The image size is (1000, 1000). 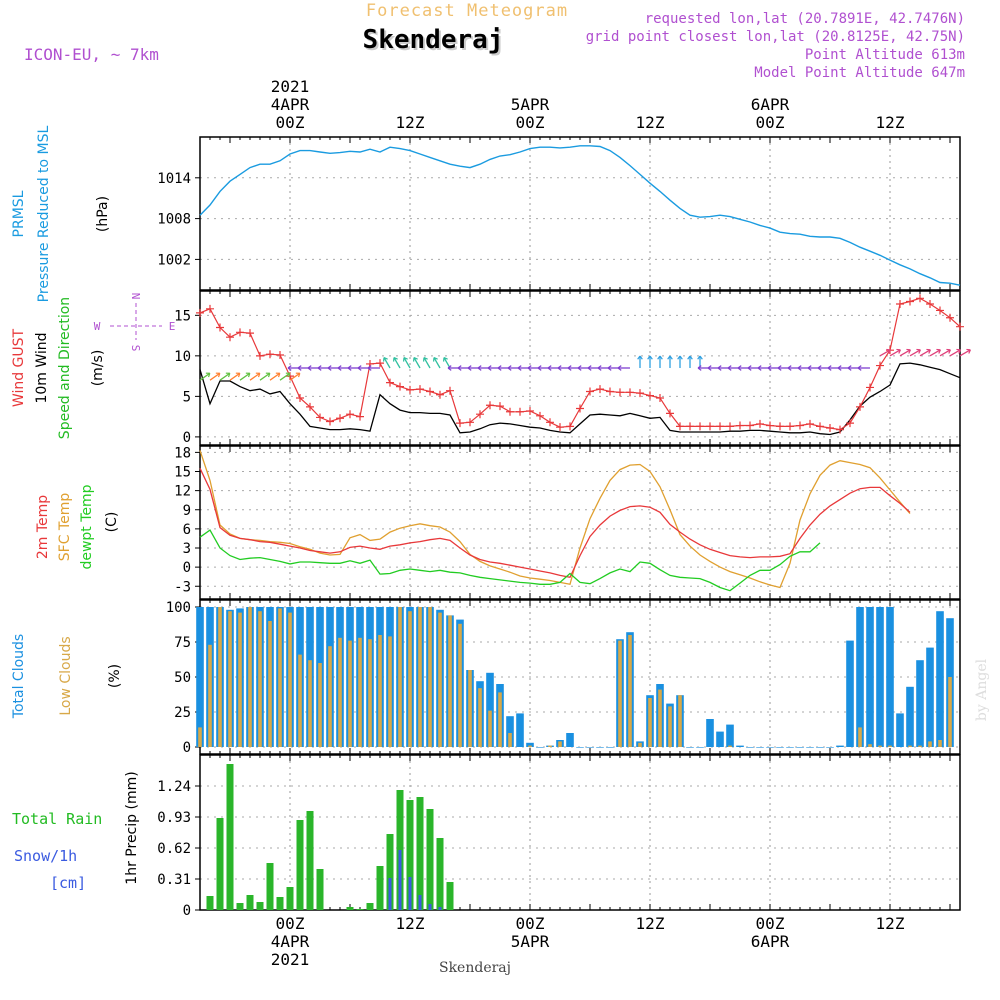 What do you see at coordinates (19, 676) in the screenshot?
I see `total-clouds-label: Total Clouds` at bounding box center [19, 676].